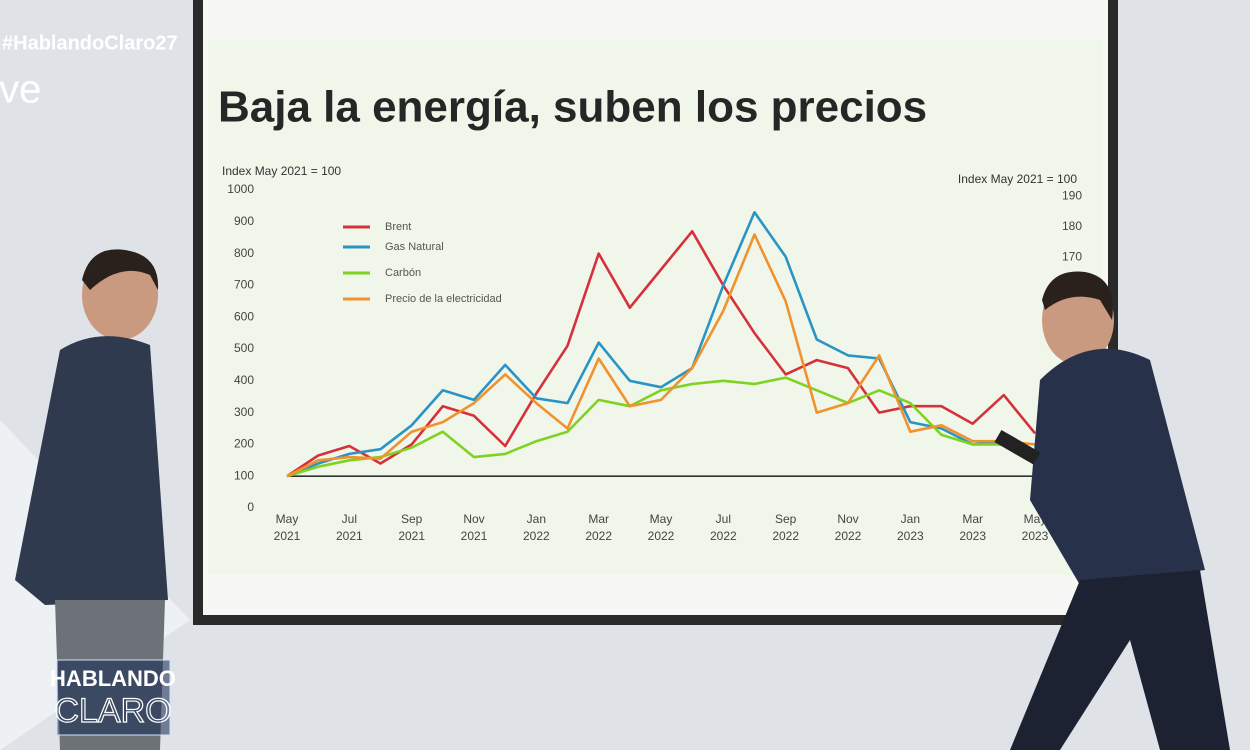 This screenshot has width=1250, height=750. Describe the element at coordinates (244, 475) in the screenshot. I see `y-tick-label: 100` at that location.